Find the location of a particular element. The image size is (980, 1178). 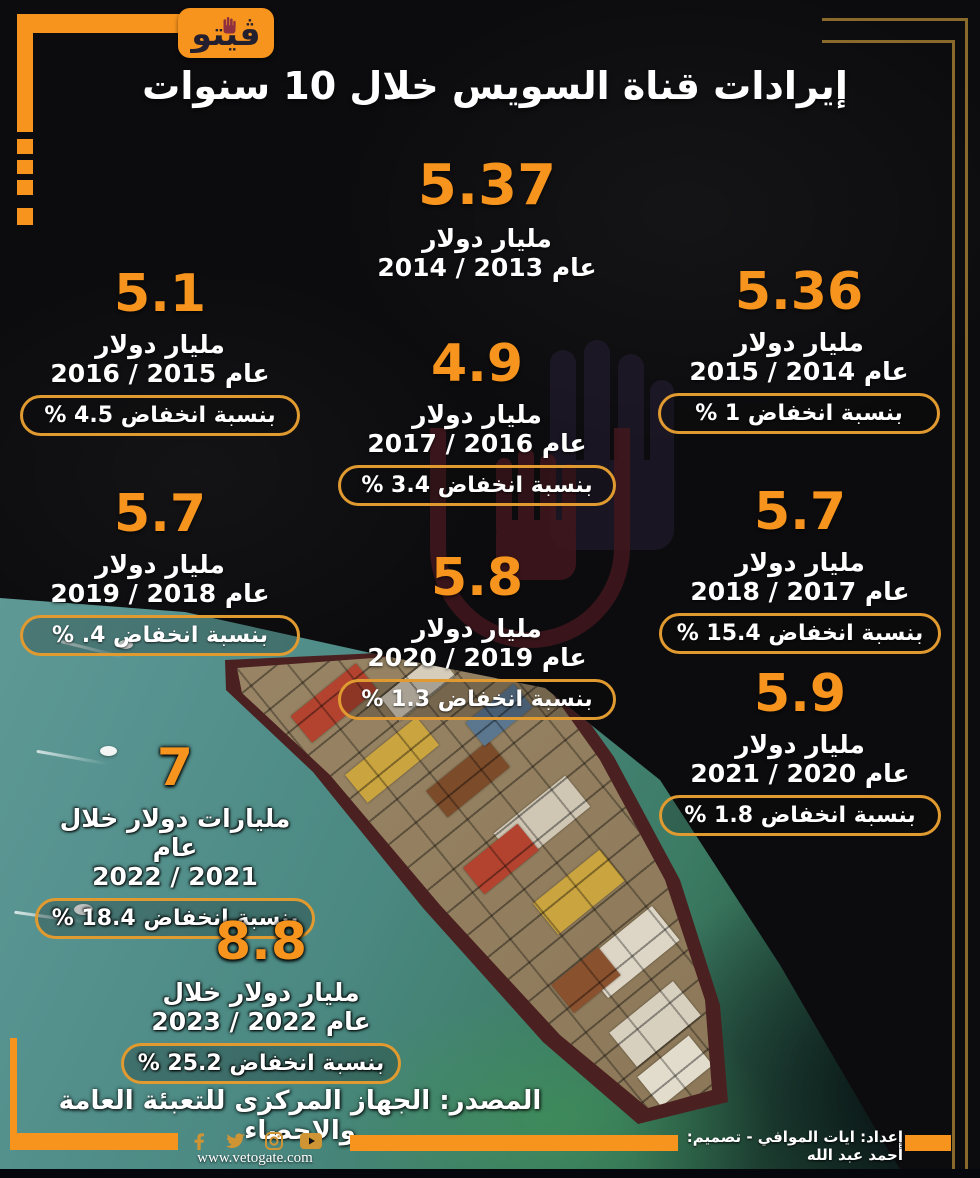

change-badge: بنسبة انخفاض 1.8 % is located at coordinates (800, 815).